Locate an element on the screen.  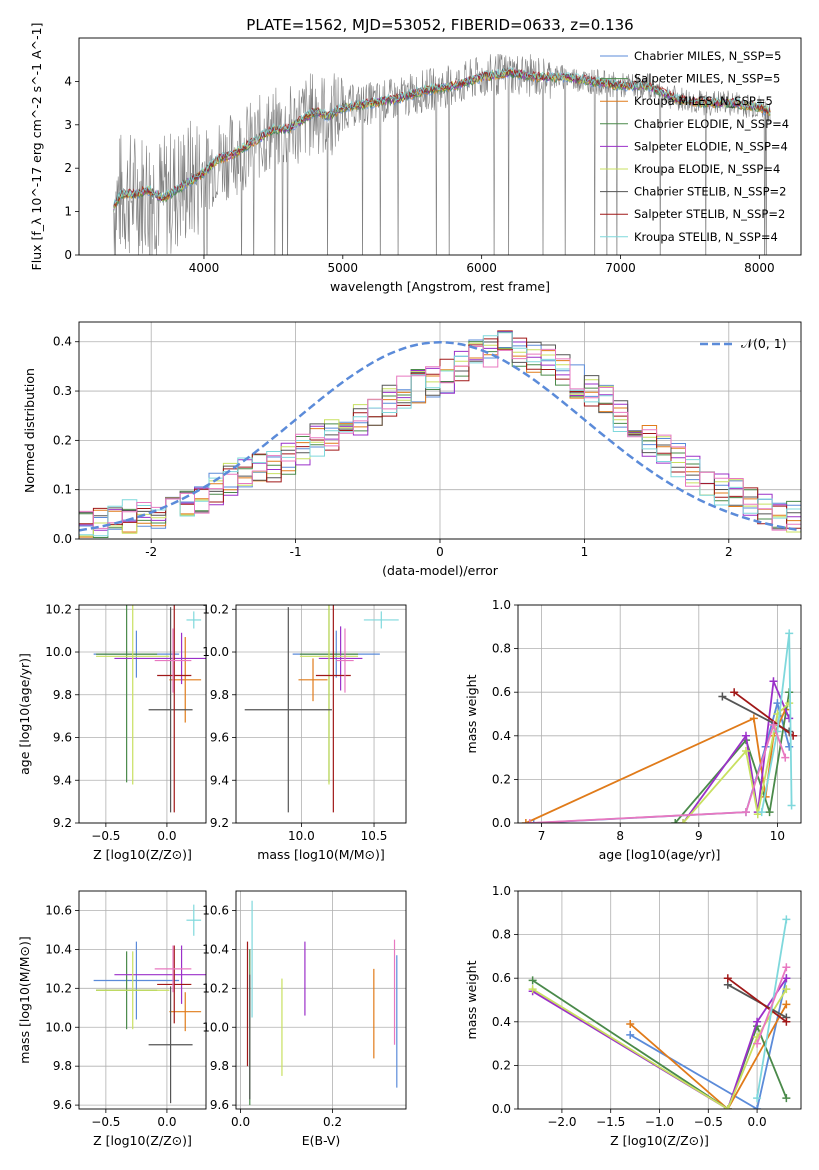
y-tick-label: 1.0 is located at coordinates (501, 605).